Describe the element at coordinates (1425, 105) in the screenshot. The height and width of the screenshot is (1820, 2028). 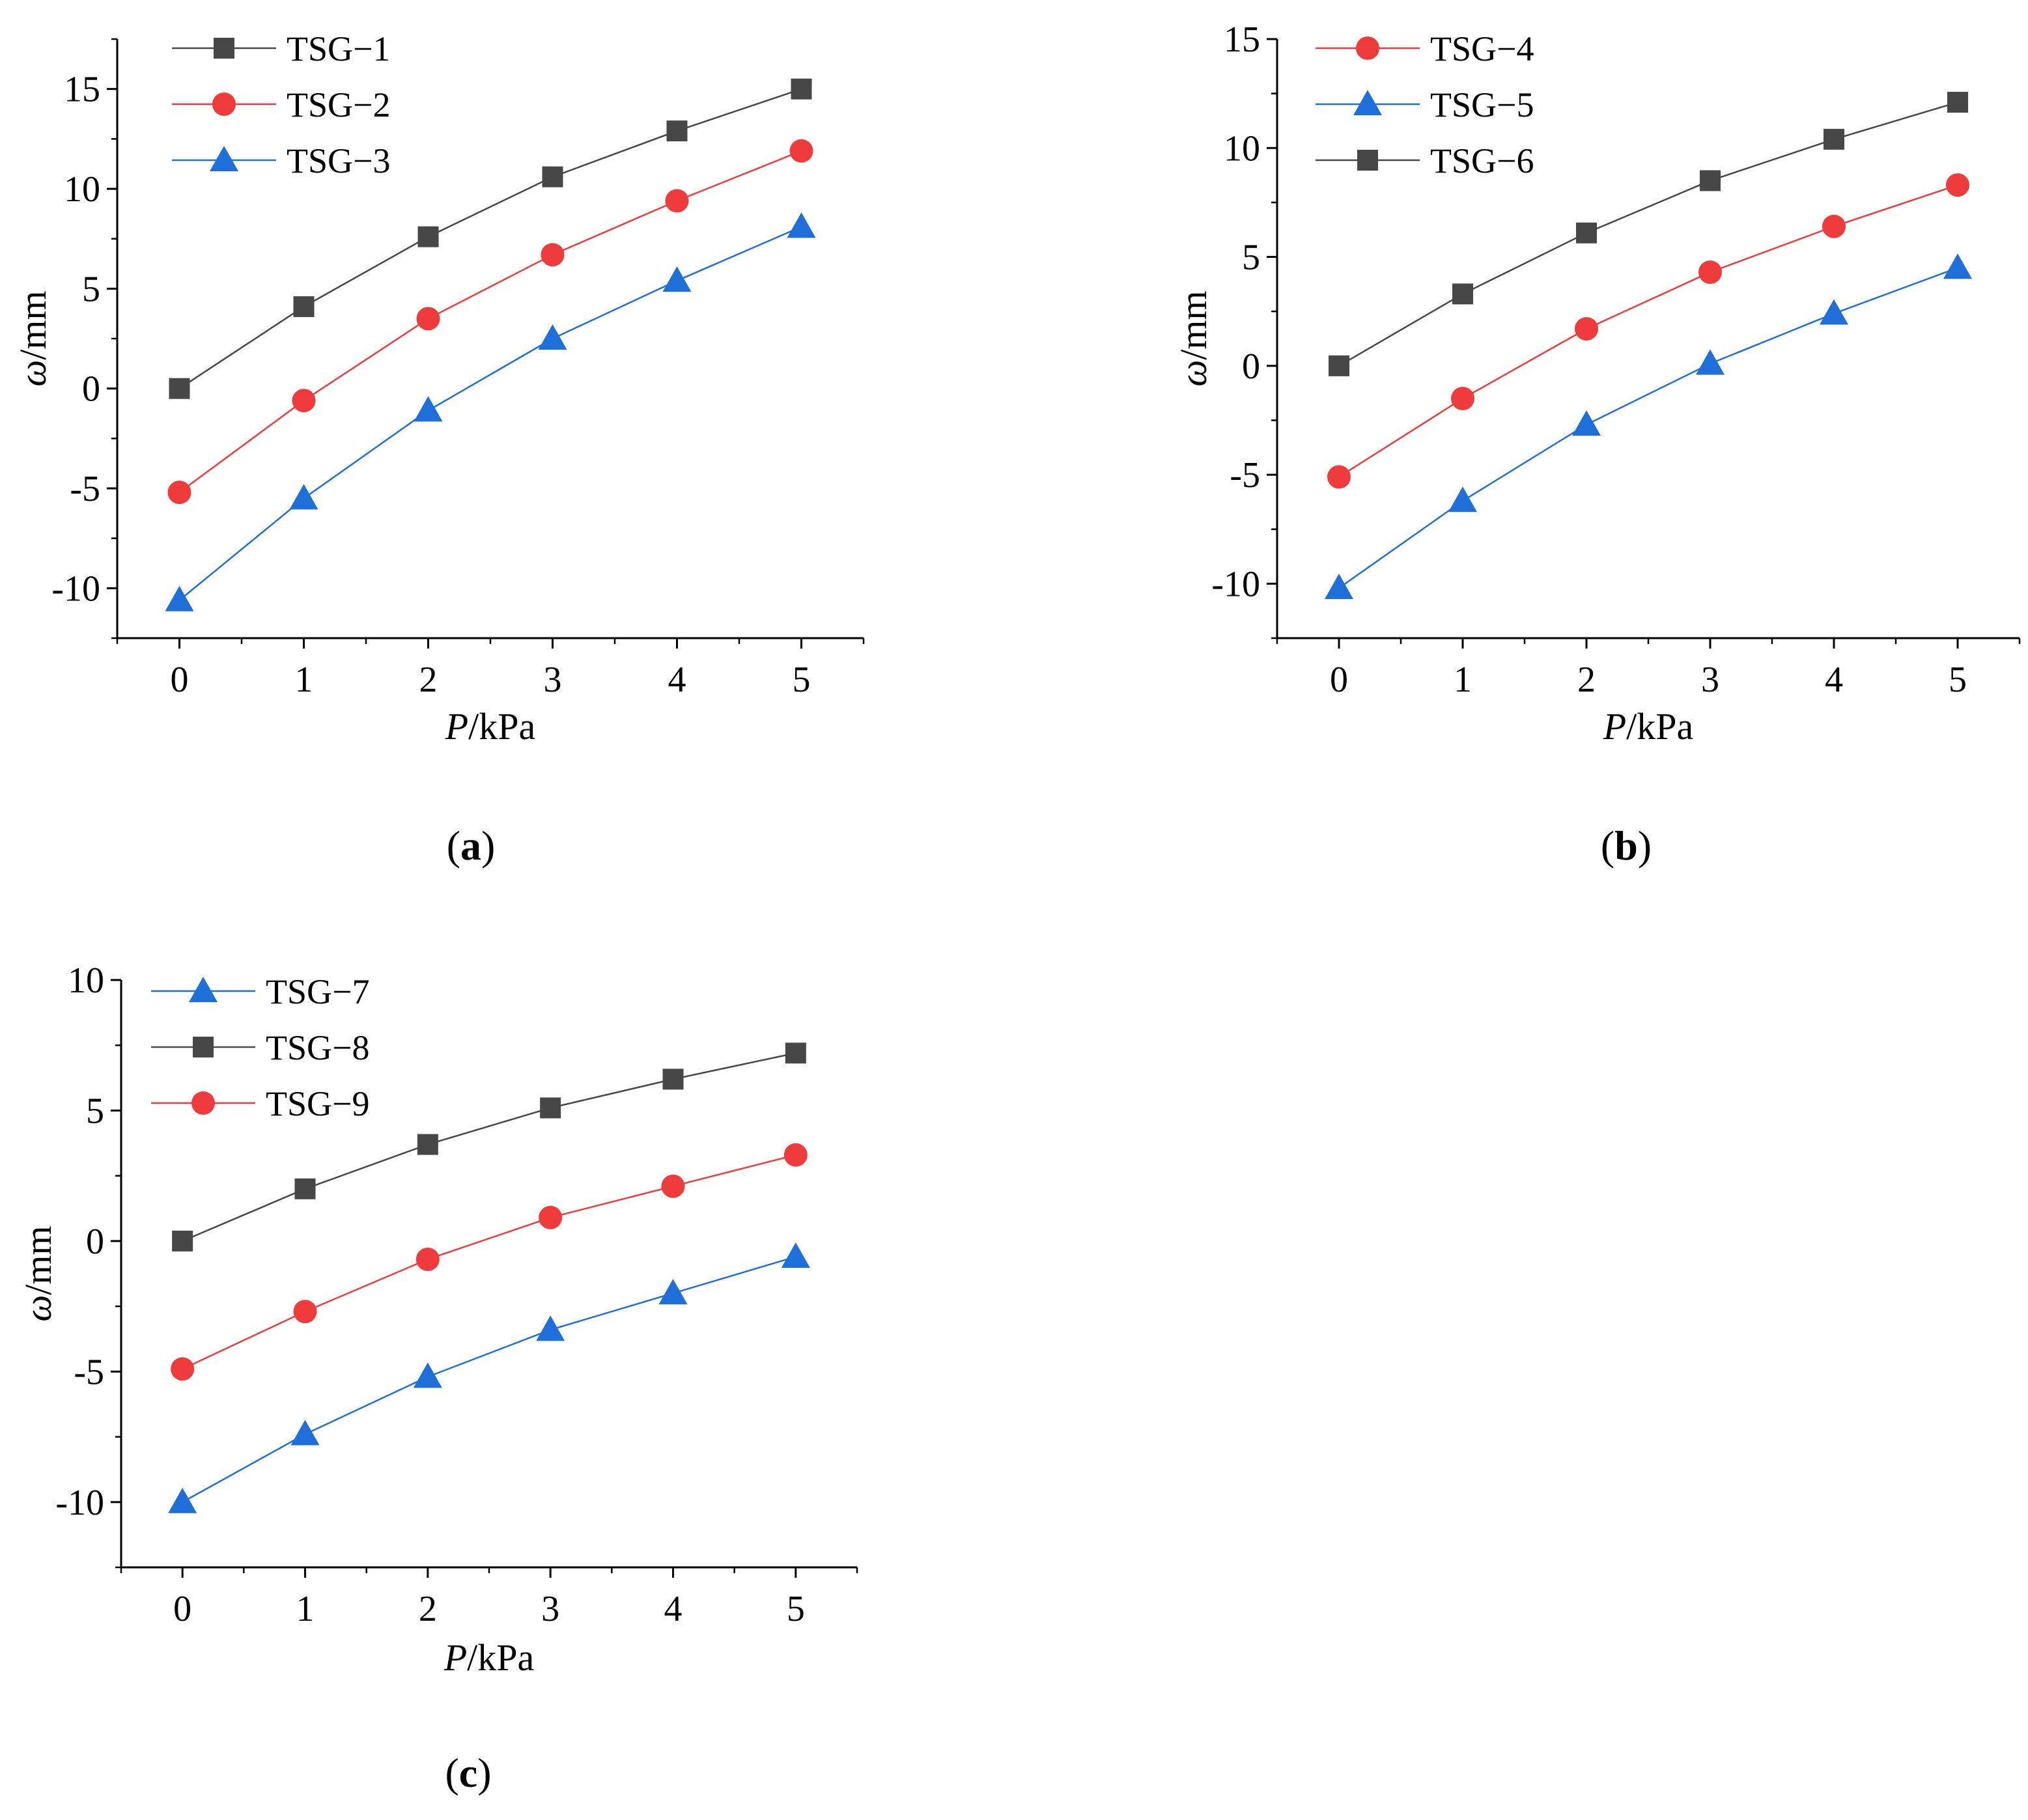
I see `legend-entry: TSG−5` at that location.